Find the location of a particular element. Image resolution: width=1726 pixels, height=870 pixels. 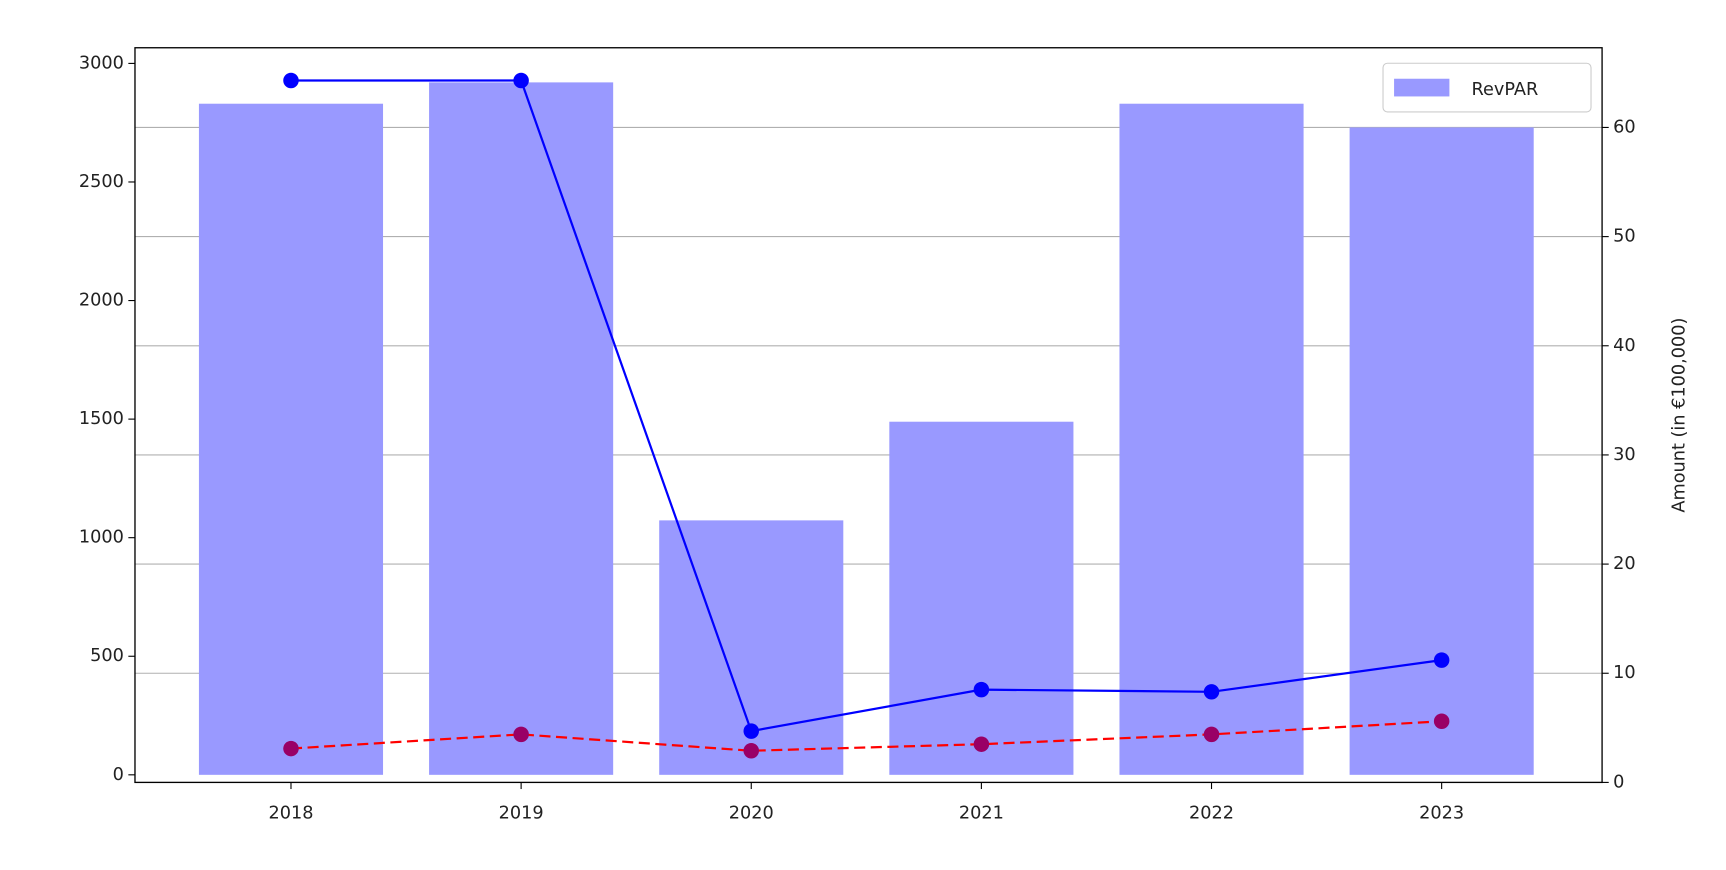

y-tick-label: 0 is located at coordinates (118, 775).